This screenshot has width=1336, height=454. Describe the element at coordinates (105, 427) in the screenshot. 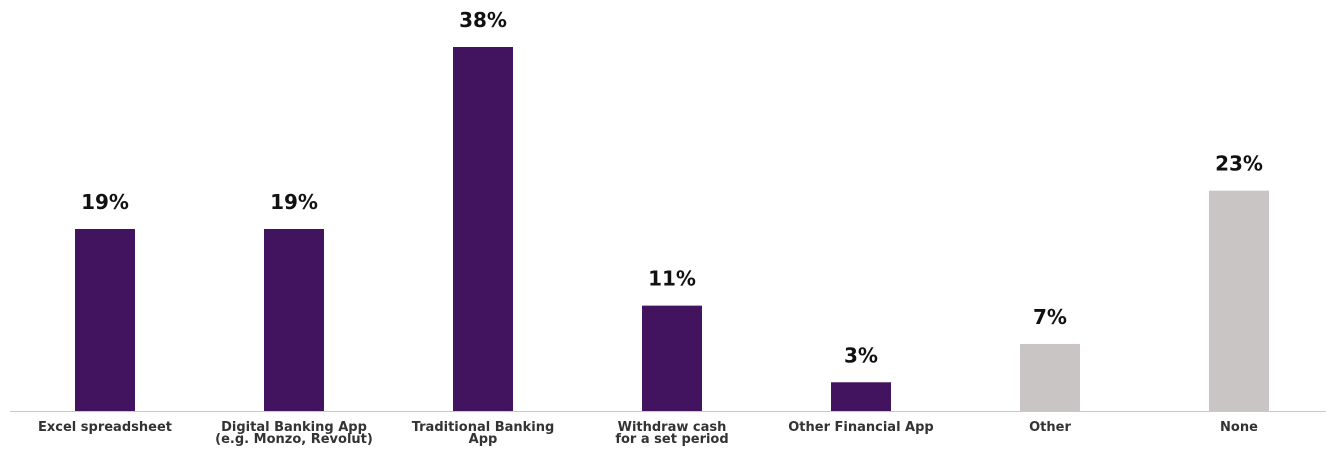

I see `x-tick-label-0: Excel spreadsheet` at that location.